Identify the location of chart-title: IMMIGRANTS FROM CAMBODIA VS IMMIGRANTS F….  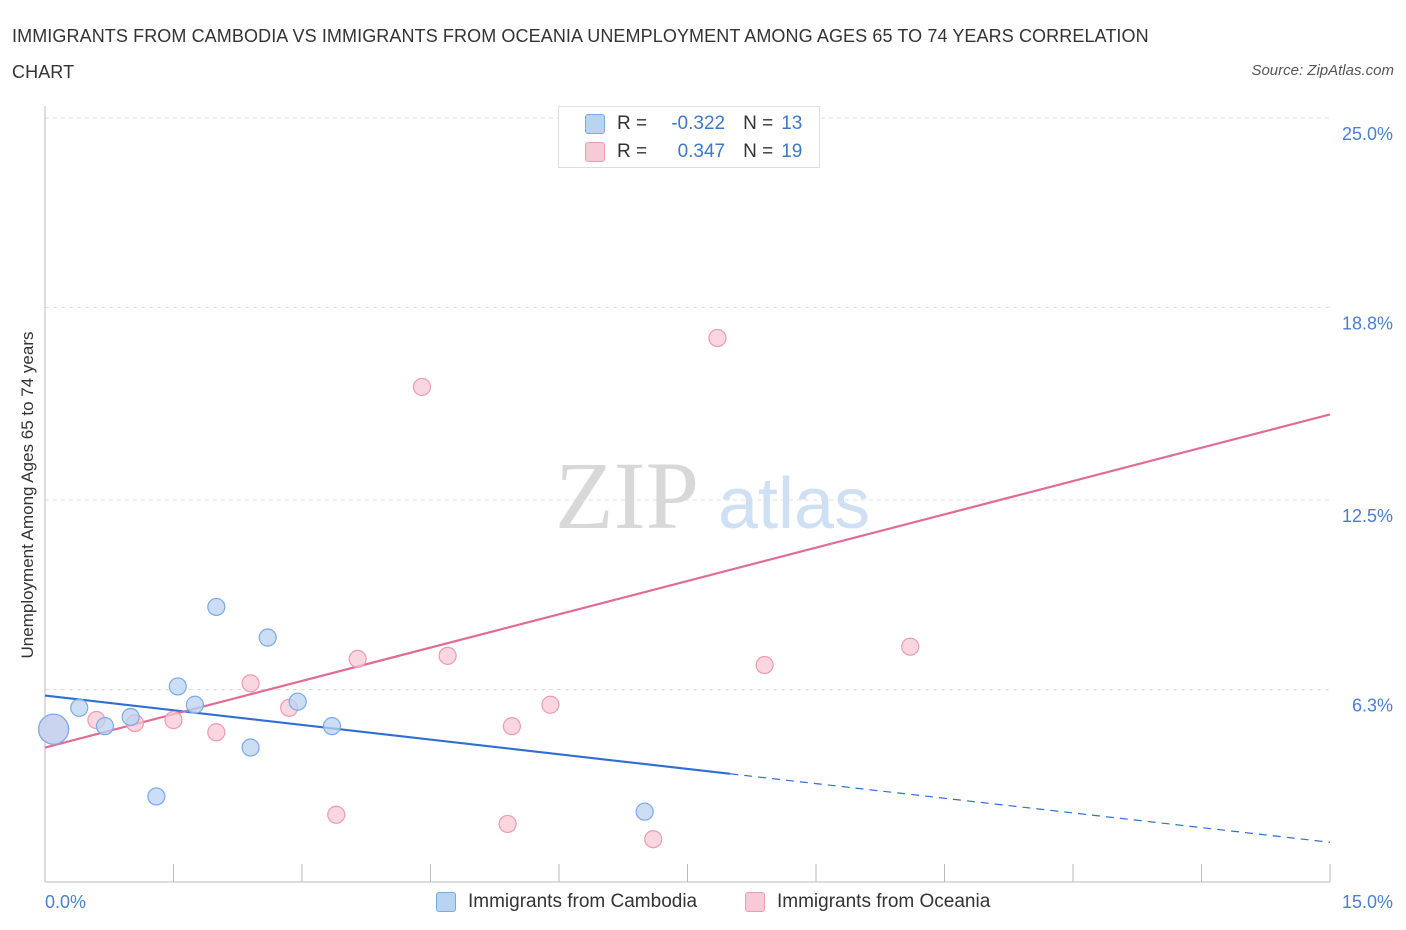
(580, 54).